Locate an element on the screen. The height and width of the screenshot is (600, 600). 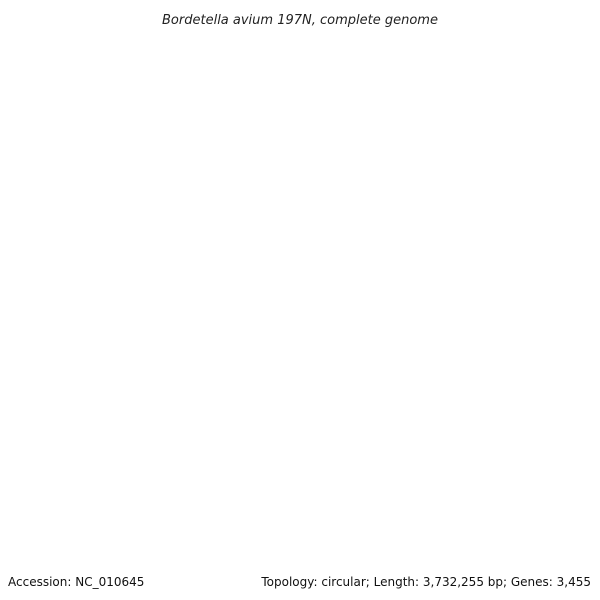
genome-backbone is located at coordinates (509, 118).